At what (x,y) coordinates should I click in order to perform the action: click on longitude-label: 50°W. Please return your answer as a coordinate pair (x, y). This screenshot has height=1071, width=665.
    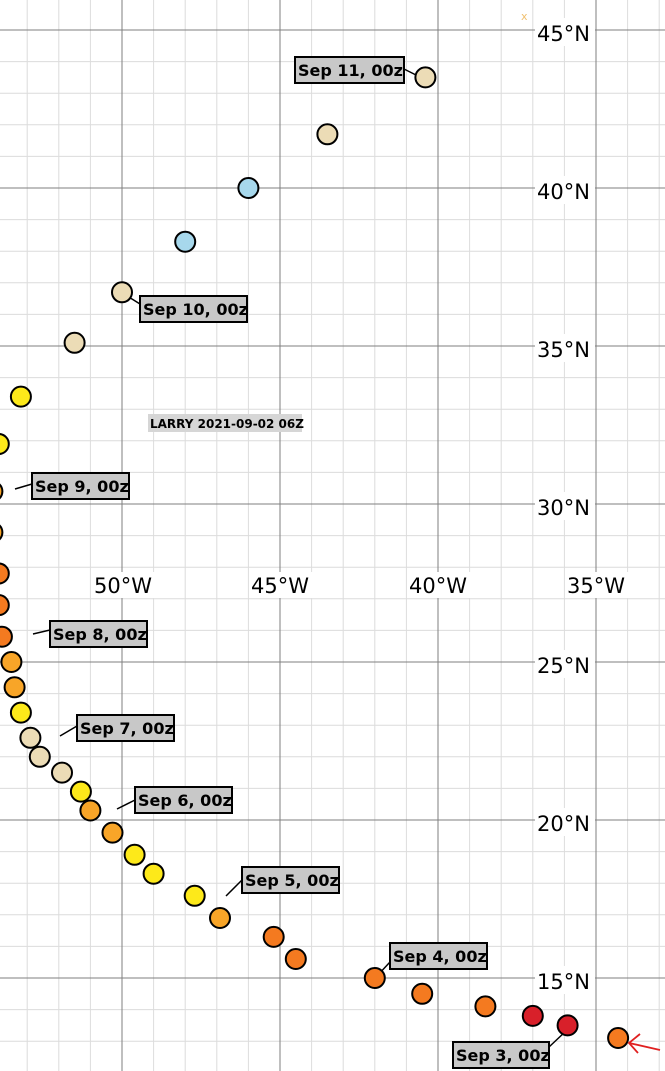
    Looking at the image, I should click on (123, 586).